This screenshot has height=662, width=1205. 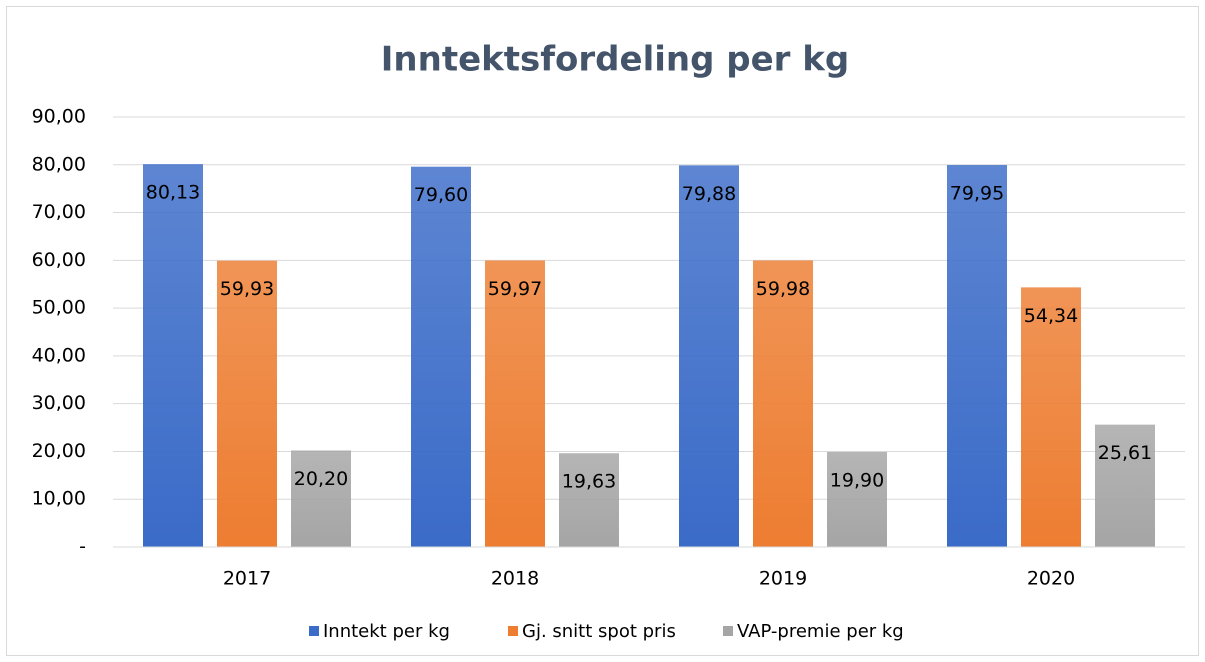 I want to click on data-label: 19,63, so click(x=589, y=482).